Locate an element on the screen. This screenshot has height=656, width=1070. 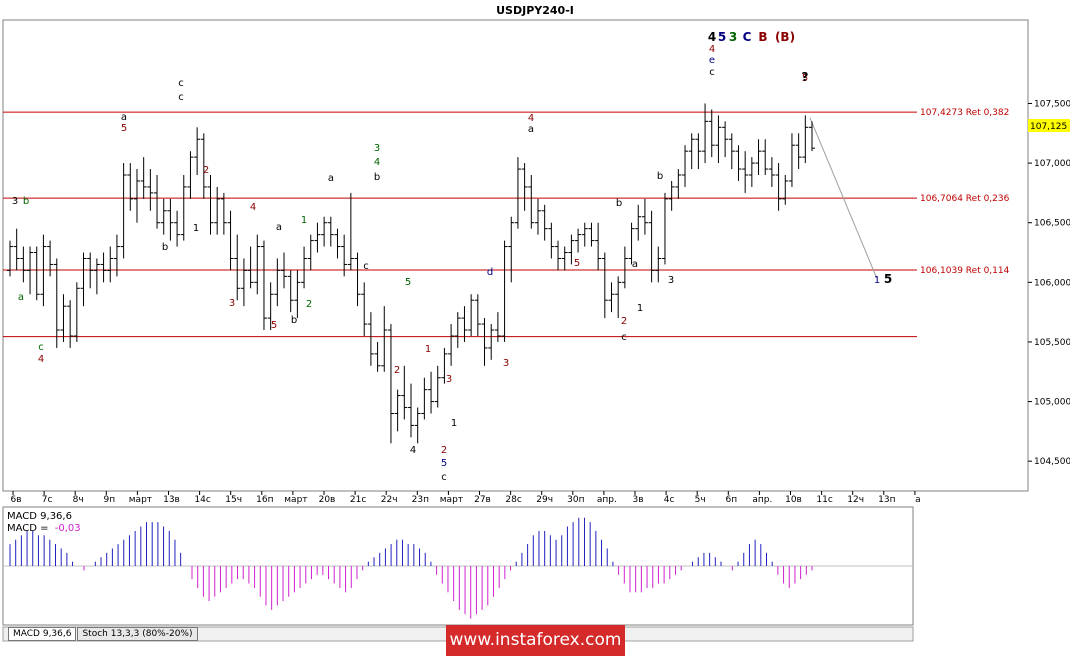
x-tick-label: 23п is located at coordinates (420, 500).